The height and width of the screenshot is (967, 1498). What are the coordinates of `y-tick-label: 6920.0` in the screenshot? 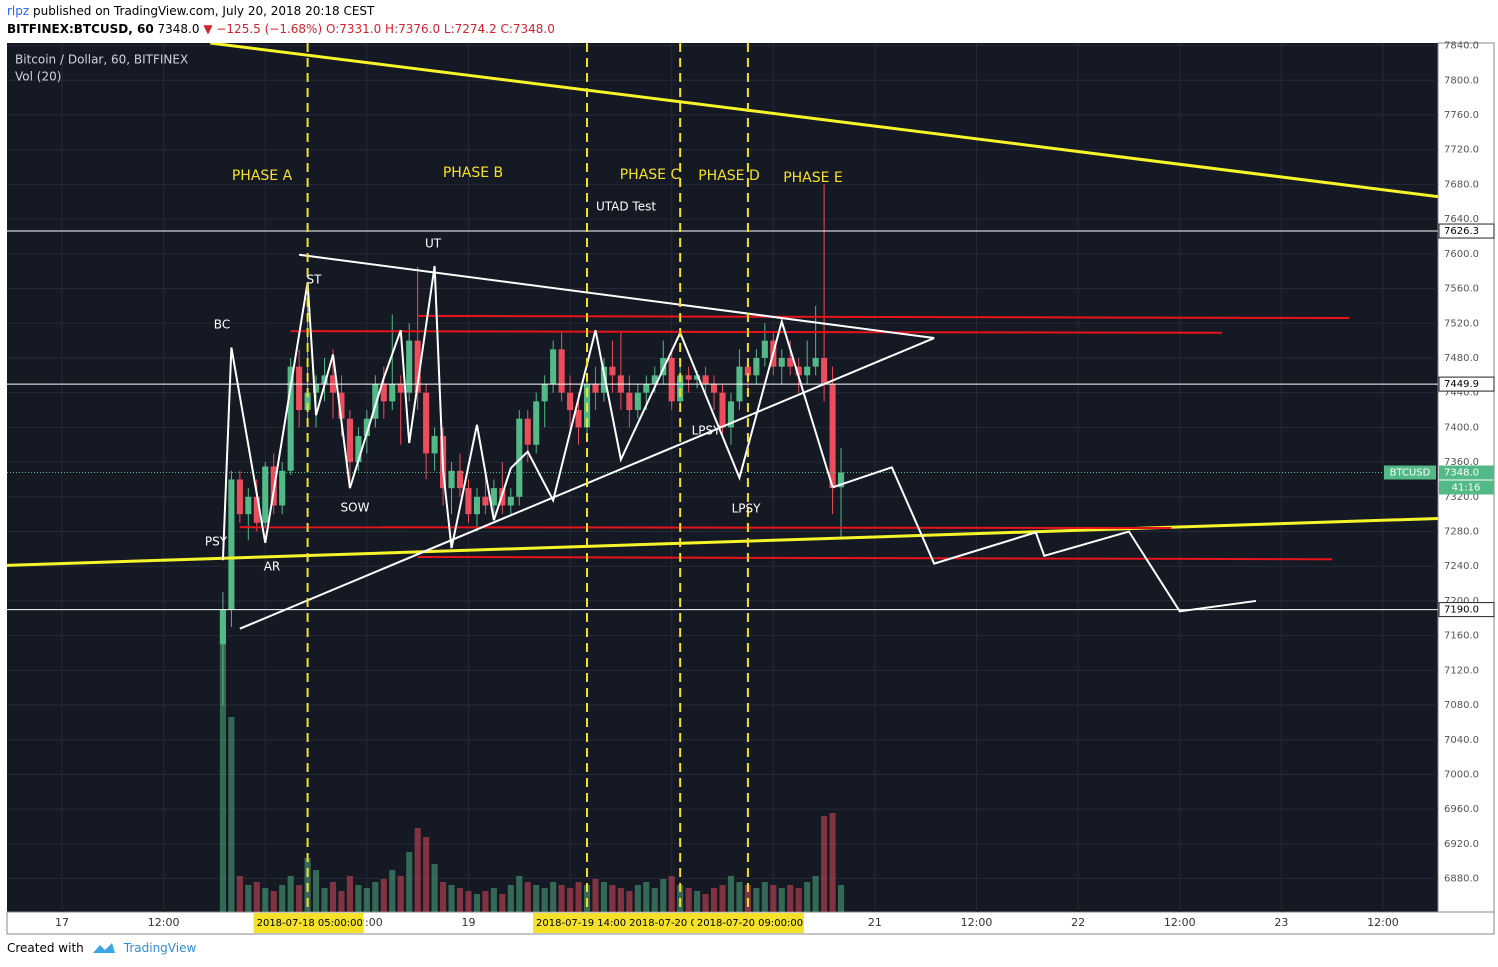 It's located at (1461, 844).